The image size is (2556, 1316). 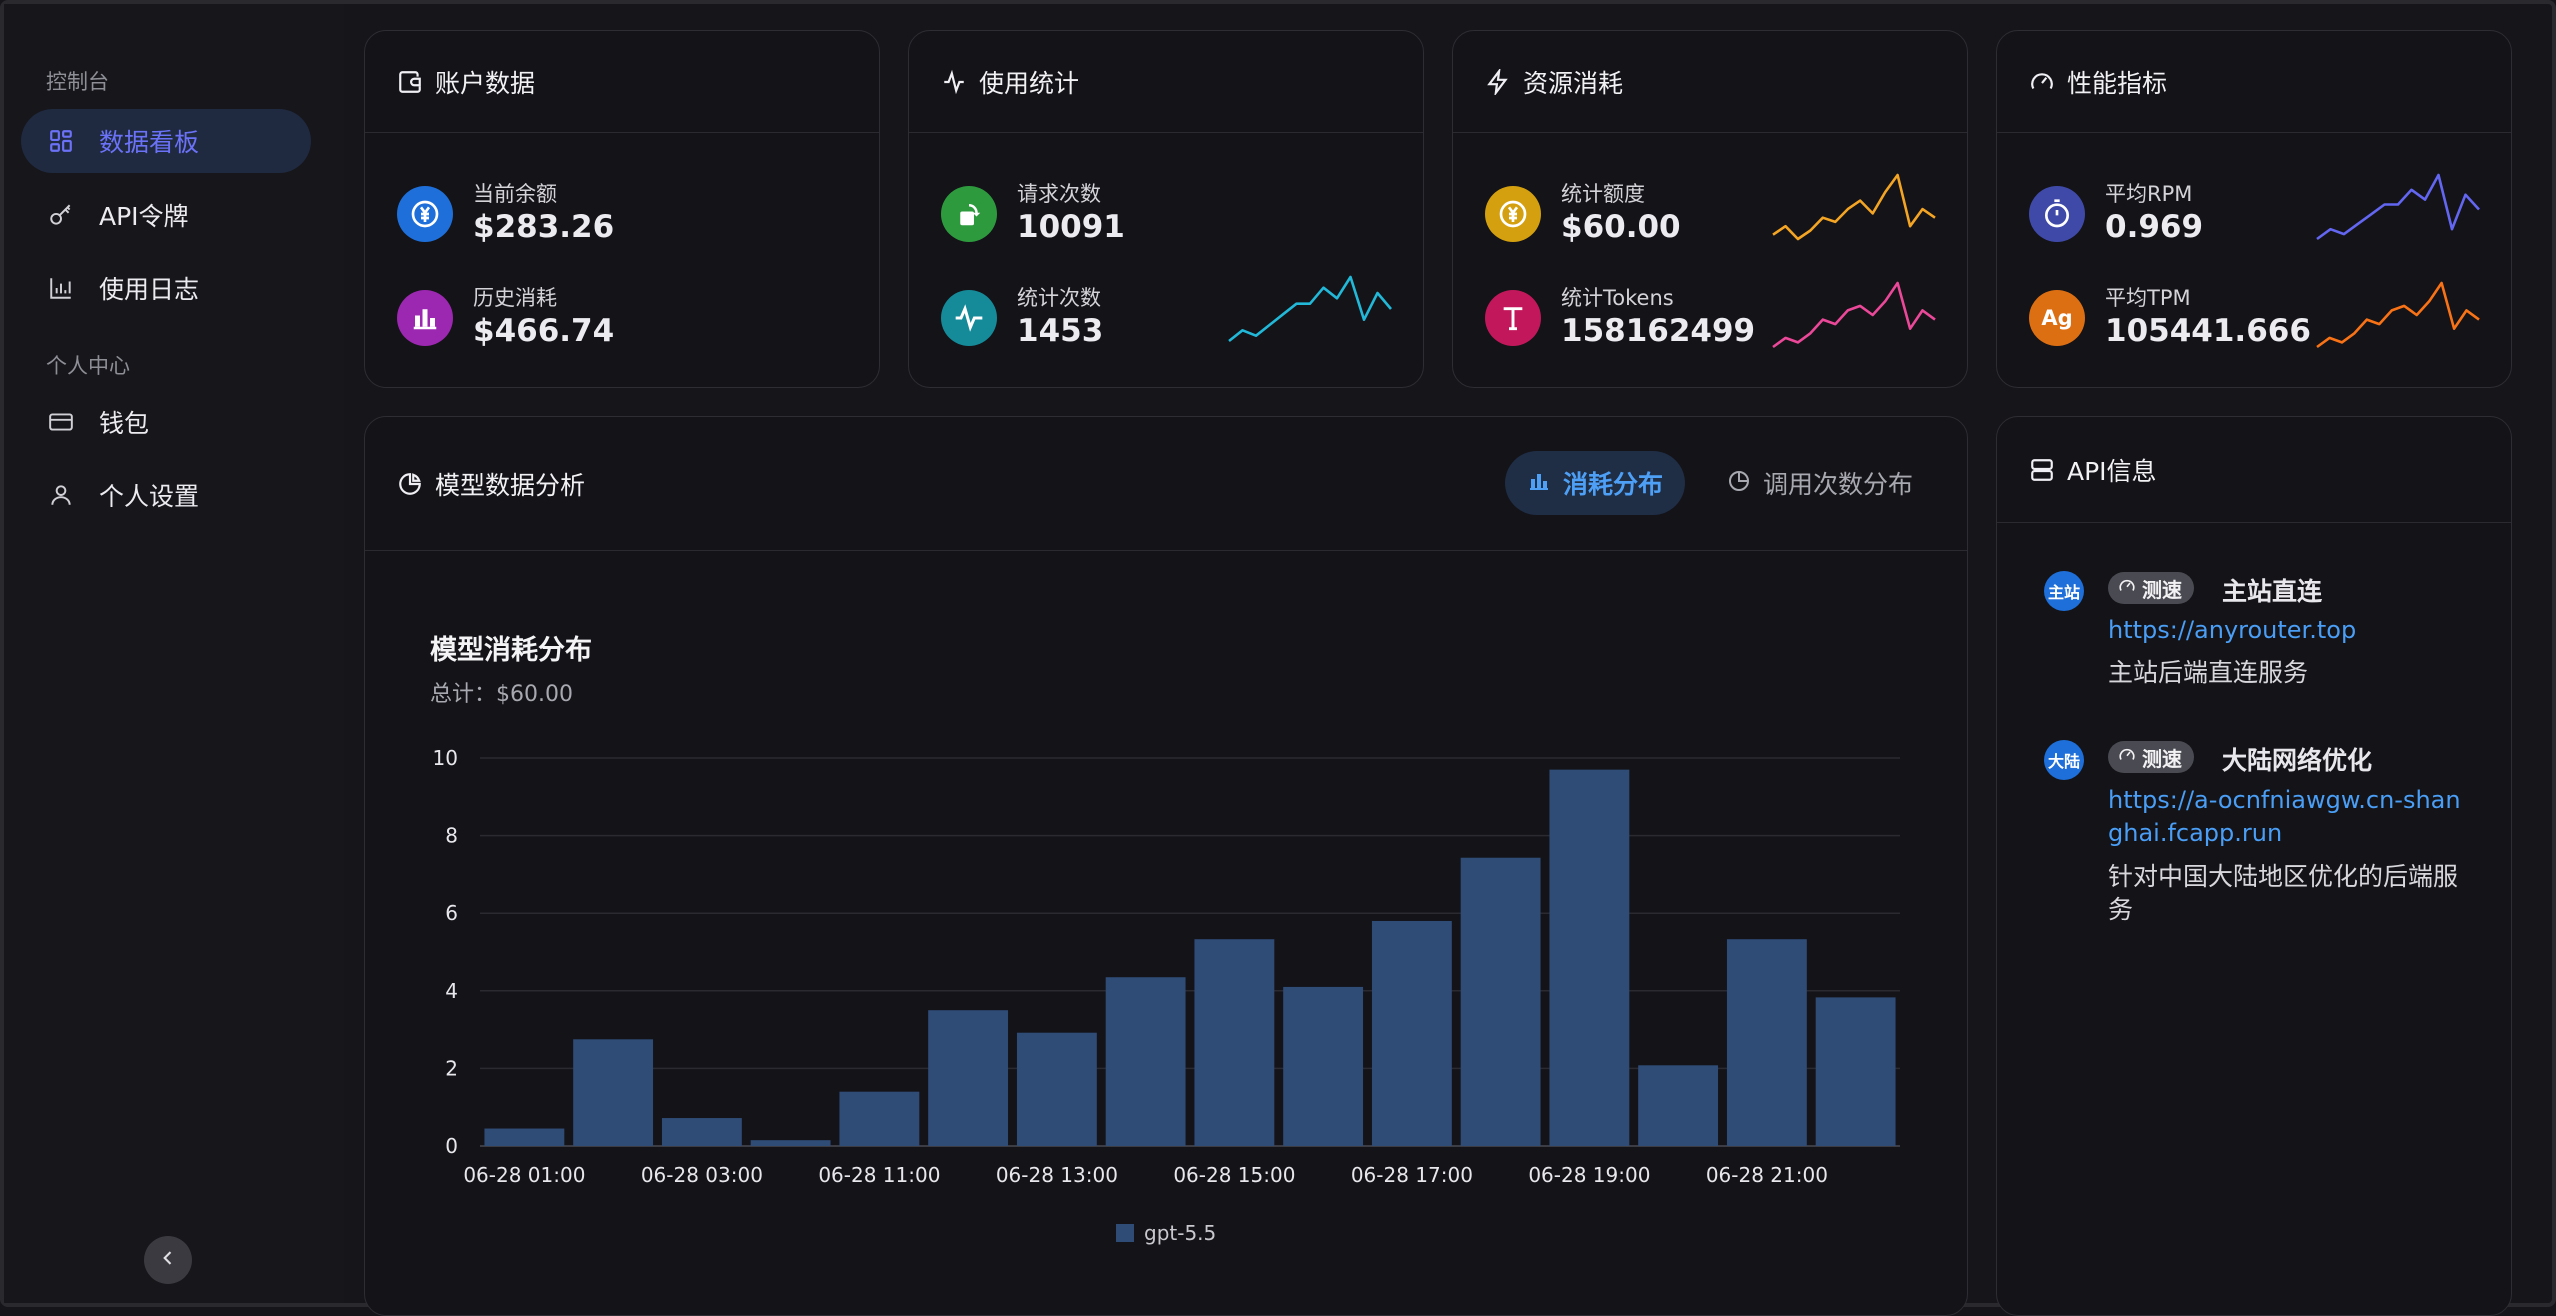 I want to click on sidebar-section-console: 控制台, so click(x=77, y=82).